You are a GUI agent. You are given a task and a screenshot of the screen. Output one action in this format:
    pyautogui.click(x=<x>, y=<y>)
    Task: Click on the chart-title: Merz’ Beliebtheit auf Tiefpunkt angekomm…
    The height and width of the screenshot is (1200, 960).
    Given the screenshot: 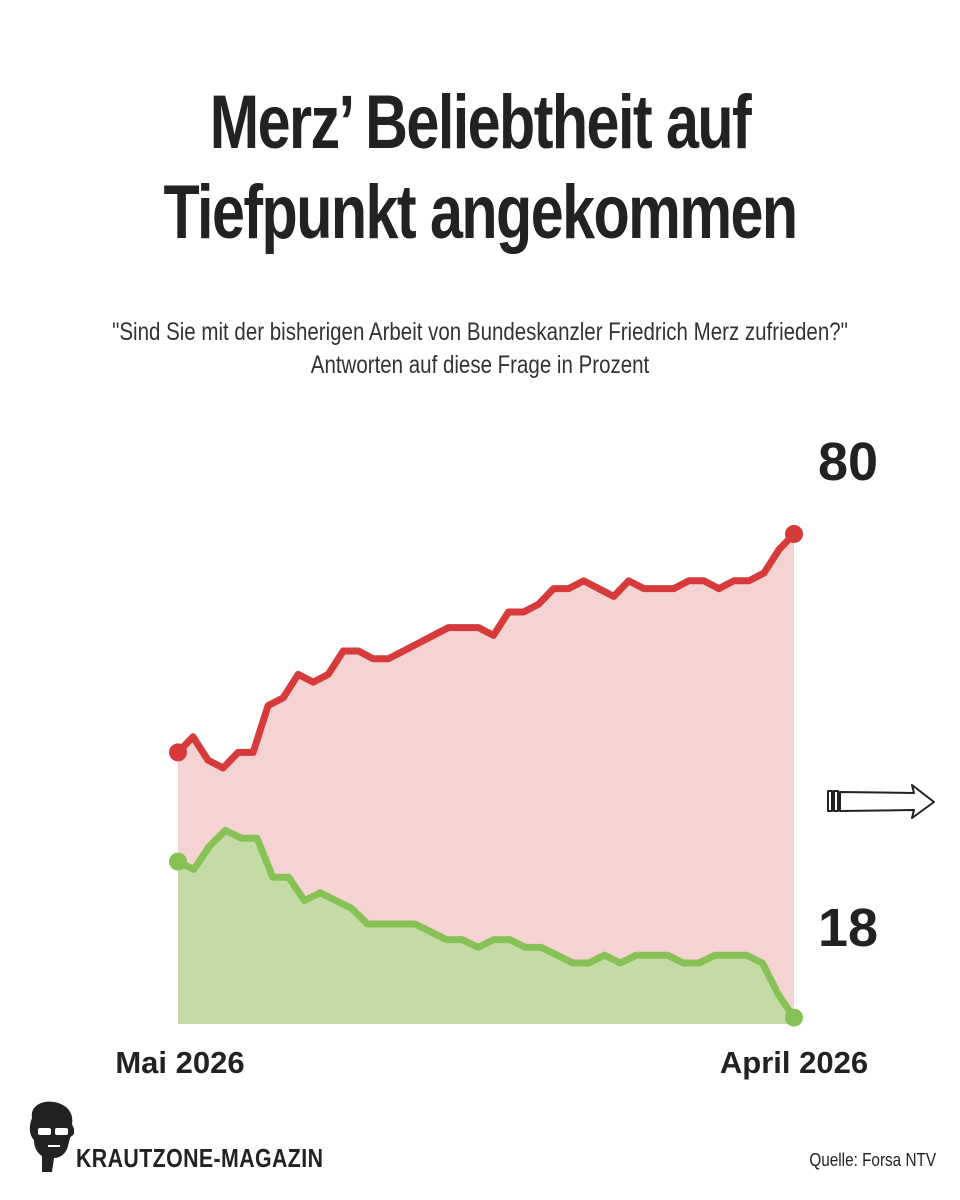 What is the action you would take?
    pyautogui.click(x=480, y=168)
    